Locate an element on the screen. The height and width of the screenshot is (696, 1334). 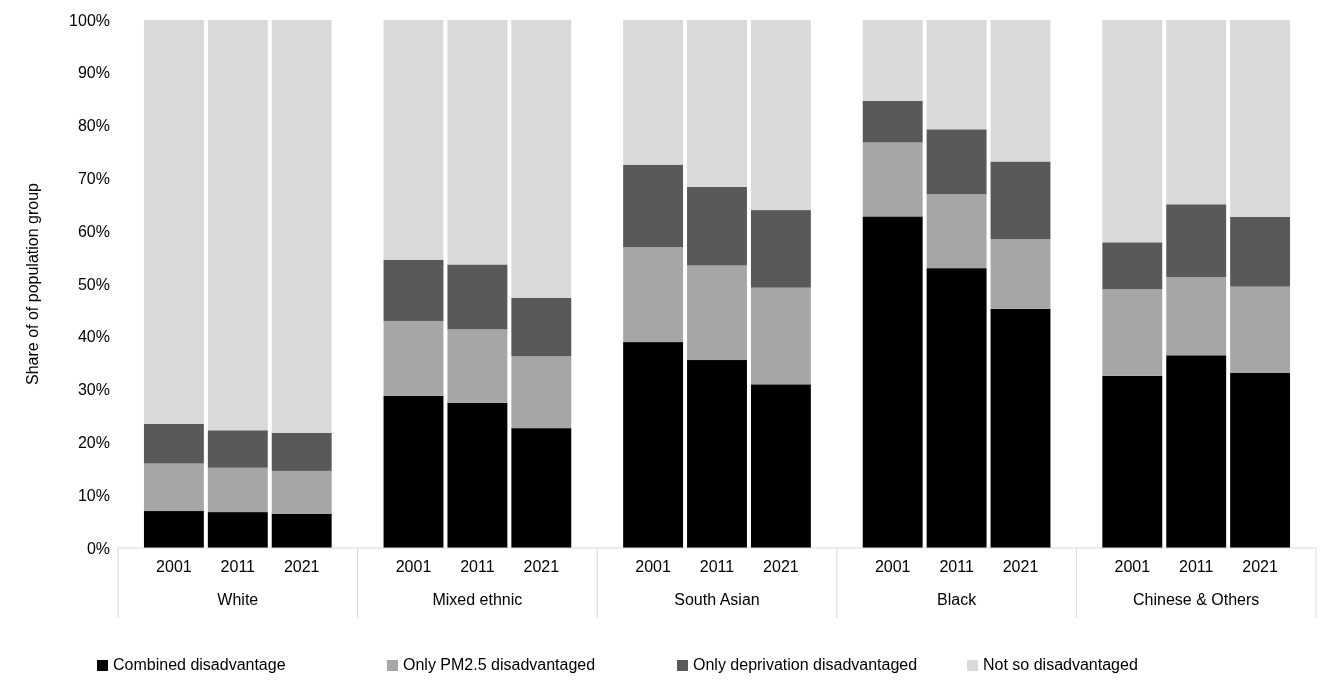
y-tick-label: 80% is located at coordinates (93, 126).